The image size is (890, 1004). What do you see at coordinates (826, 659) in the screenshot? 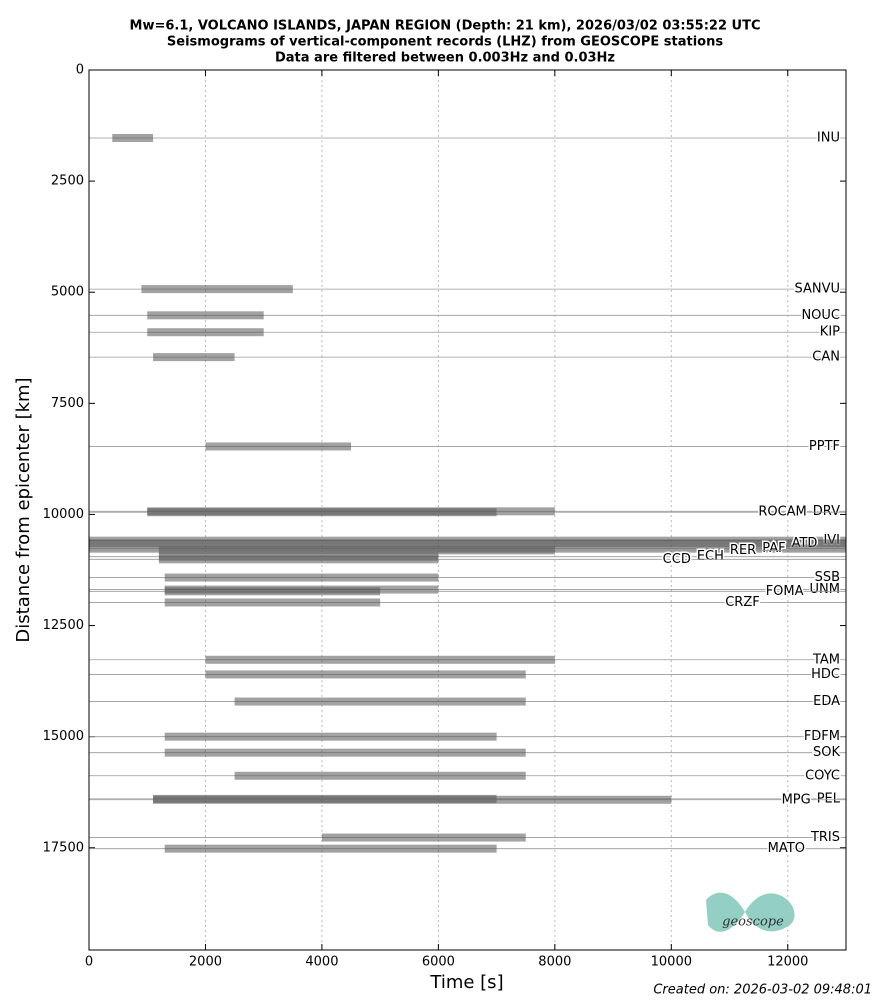
I see `station-label: TAM` at bounding box center [826, 659].